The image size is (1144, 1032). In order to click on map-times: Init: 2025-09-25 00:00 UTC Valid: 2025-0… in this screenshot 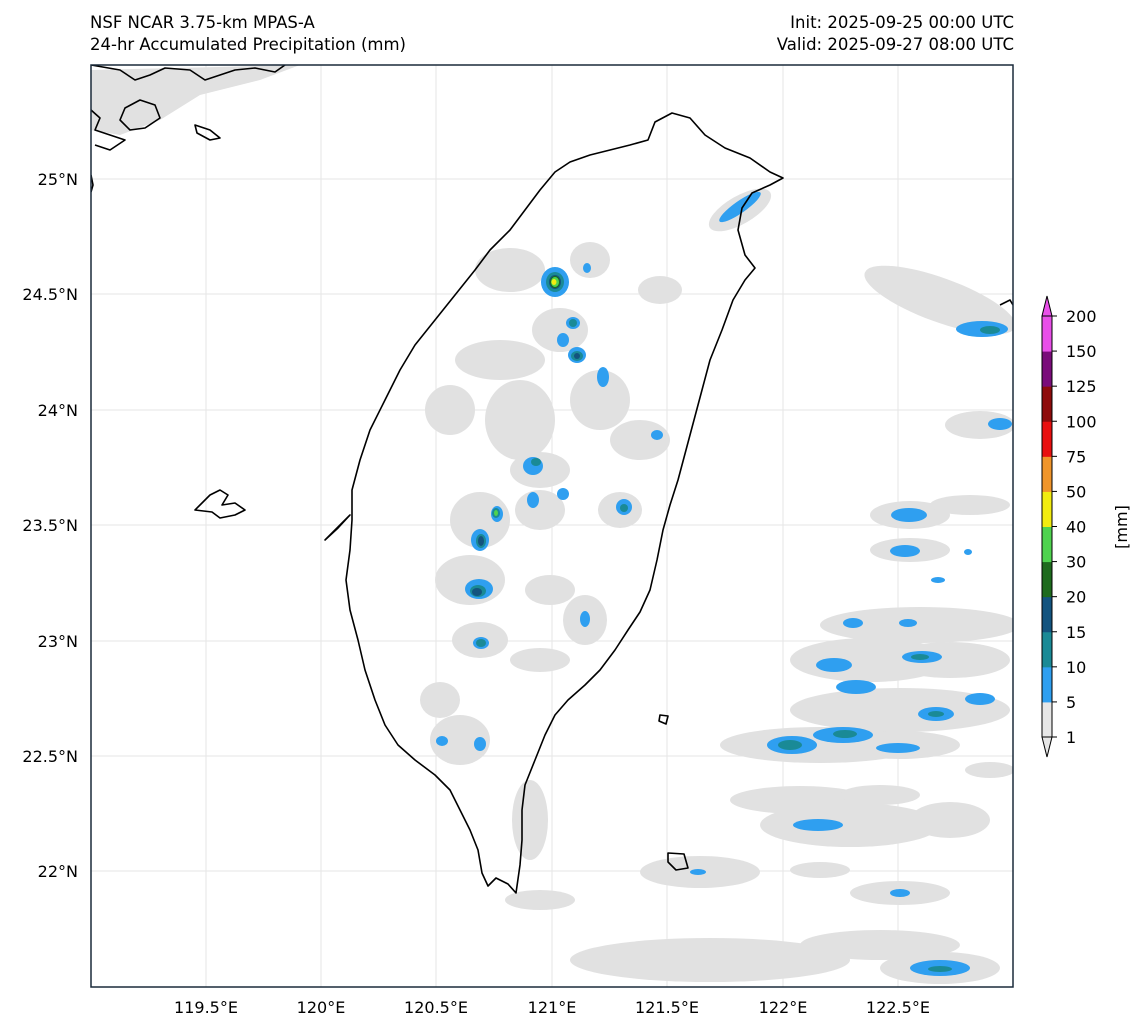, I will do `click(895, 34)`.